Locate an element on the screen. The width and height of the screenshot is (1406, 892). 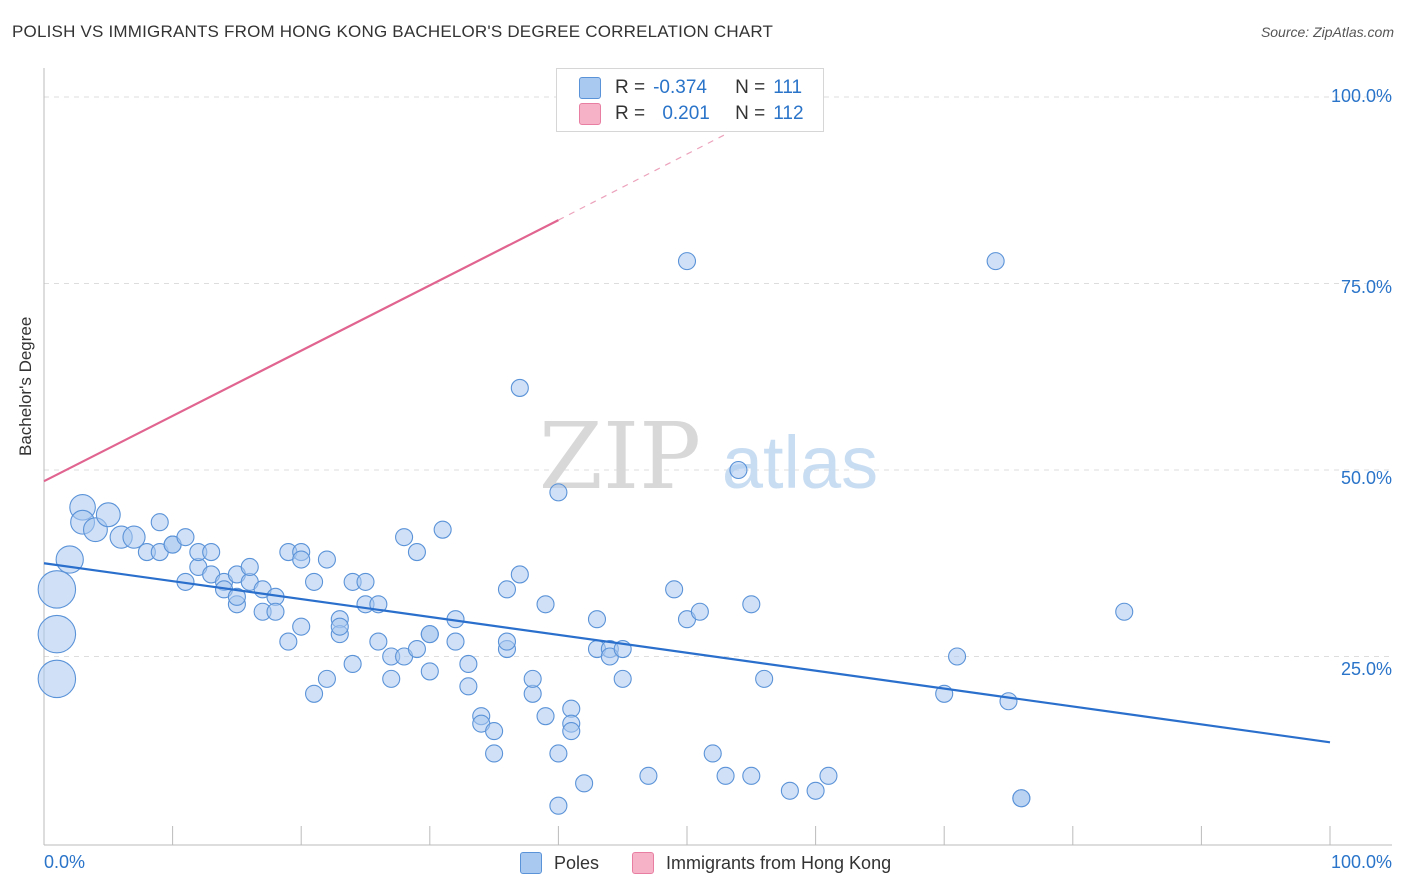
y-tick-100: 100.0% is located at coordinates (1361, 96).